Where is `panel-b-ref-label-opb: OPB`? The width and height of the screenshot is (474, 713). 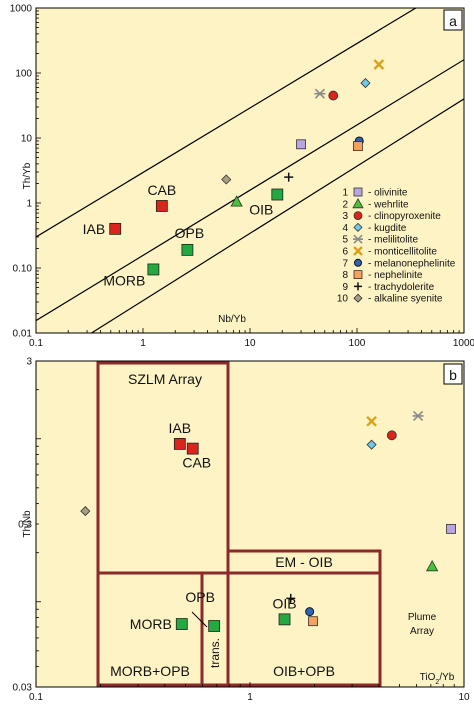
panel-b-ref-label-opb: OPB is located at coordinates (200, 597).